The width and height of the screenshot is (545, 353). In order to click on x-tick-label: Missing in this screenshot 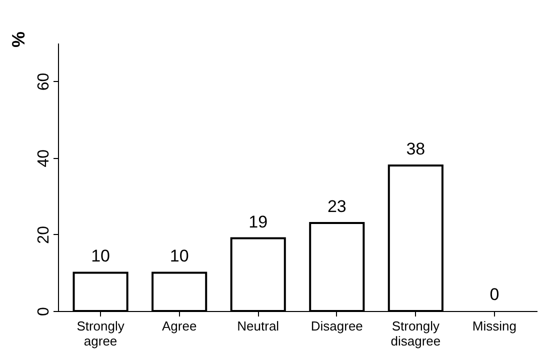, I will do `click(494, 326)`.